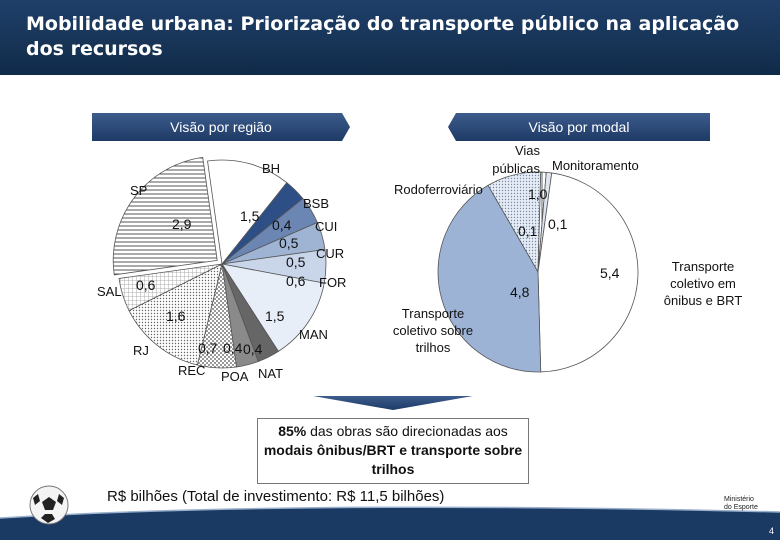 The width and height of the screenshot is (780, 540). What do you see at coordinates (292, 431) in the screenshot?
I see `callout-highlight: 85%` at bounding box center [292, 431].